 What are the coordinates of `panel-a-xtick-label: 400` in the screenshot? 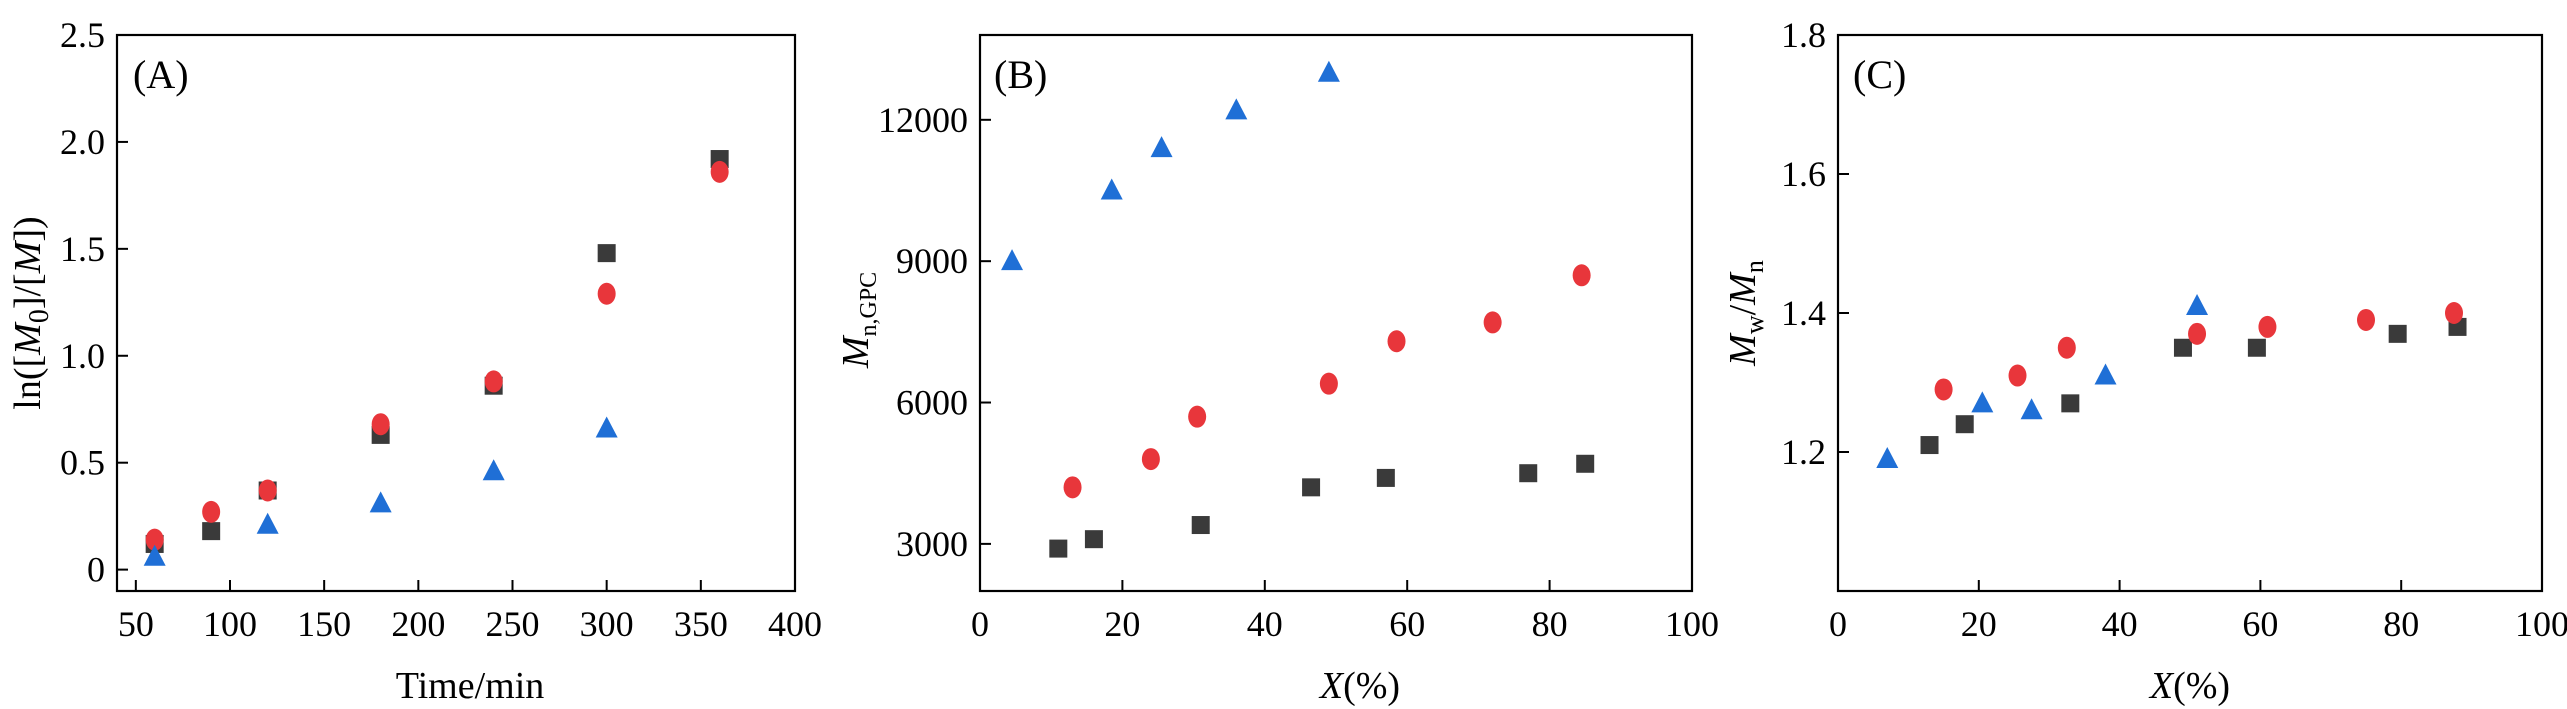 It's located at (795, 624).